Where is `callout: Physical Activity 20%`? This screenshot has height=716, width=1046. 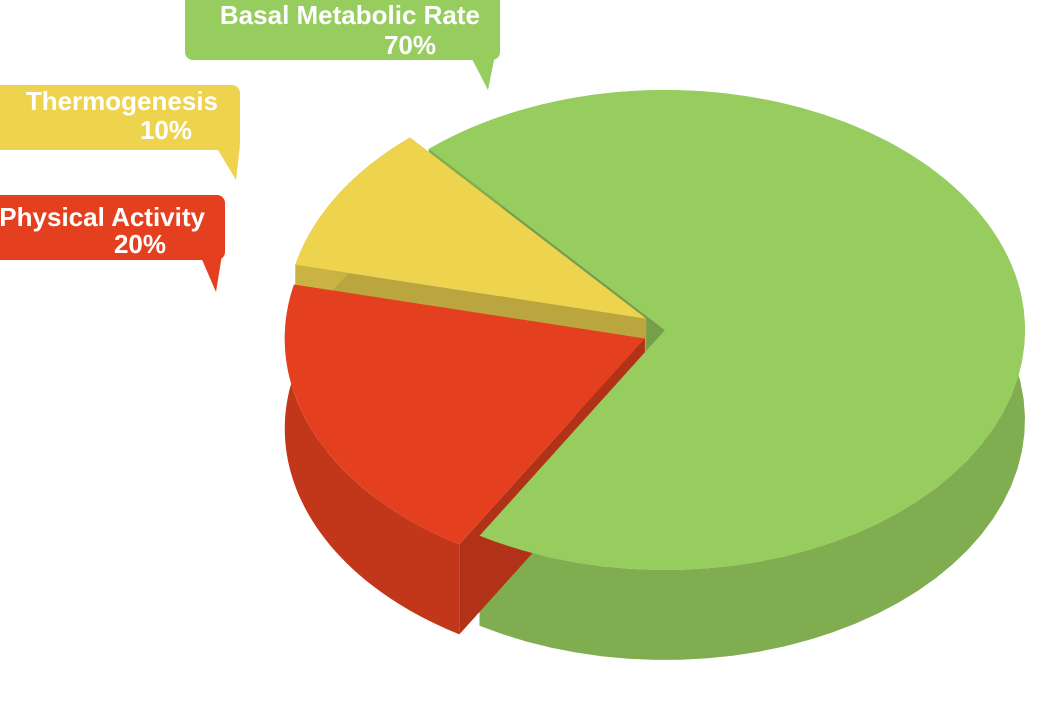 callout: Physical Activity 20% is located at coordinates (112, 243).